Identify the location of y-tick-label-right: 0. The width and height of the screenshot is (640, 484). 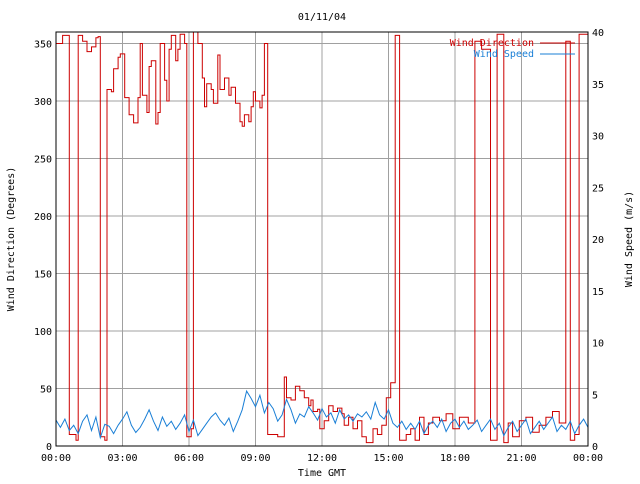
(595, 447).